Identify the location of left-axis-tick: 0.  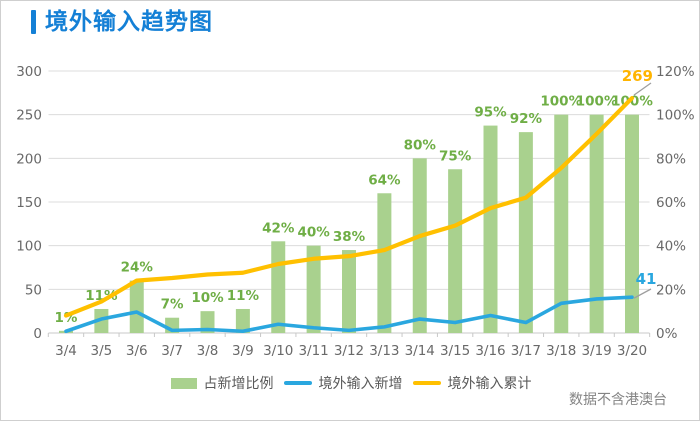
(37, 334).